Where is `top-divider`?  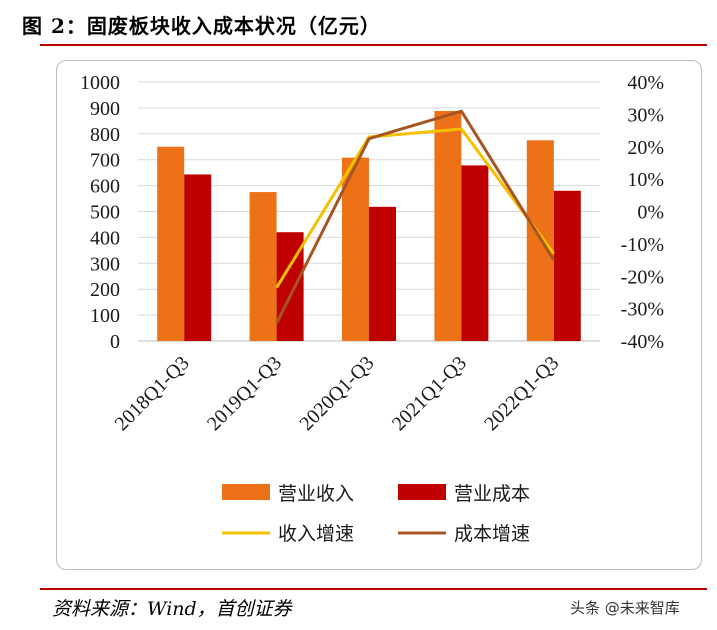
top-divider is located at coordinates (373, 45).